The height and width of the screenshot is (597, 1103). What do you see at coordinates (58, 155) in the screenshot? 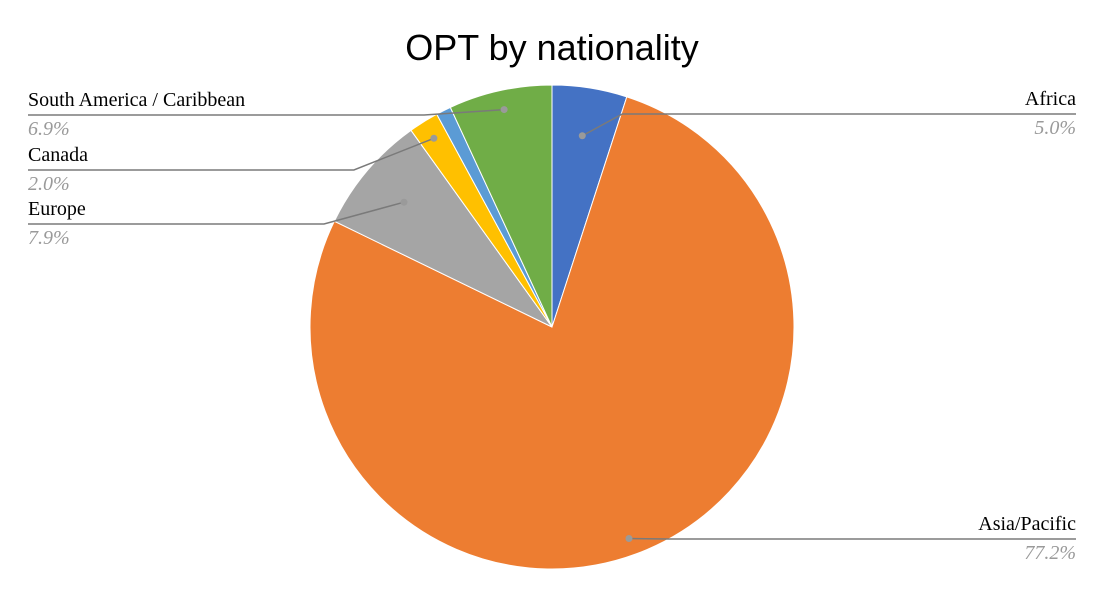
I see `slice-label-canada: Canada` at bounding box center [58, 155].